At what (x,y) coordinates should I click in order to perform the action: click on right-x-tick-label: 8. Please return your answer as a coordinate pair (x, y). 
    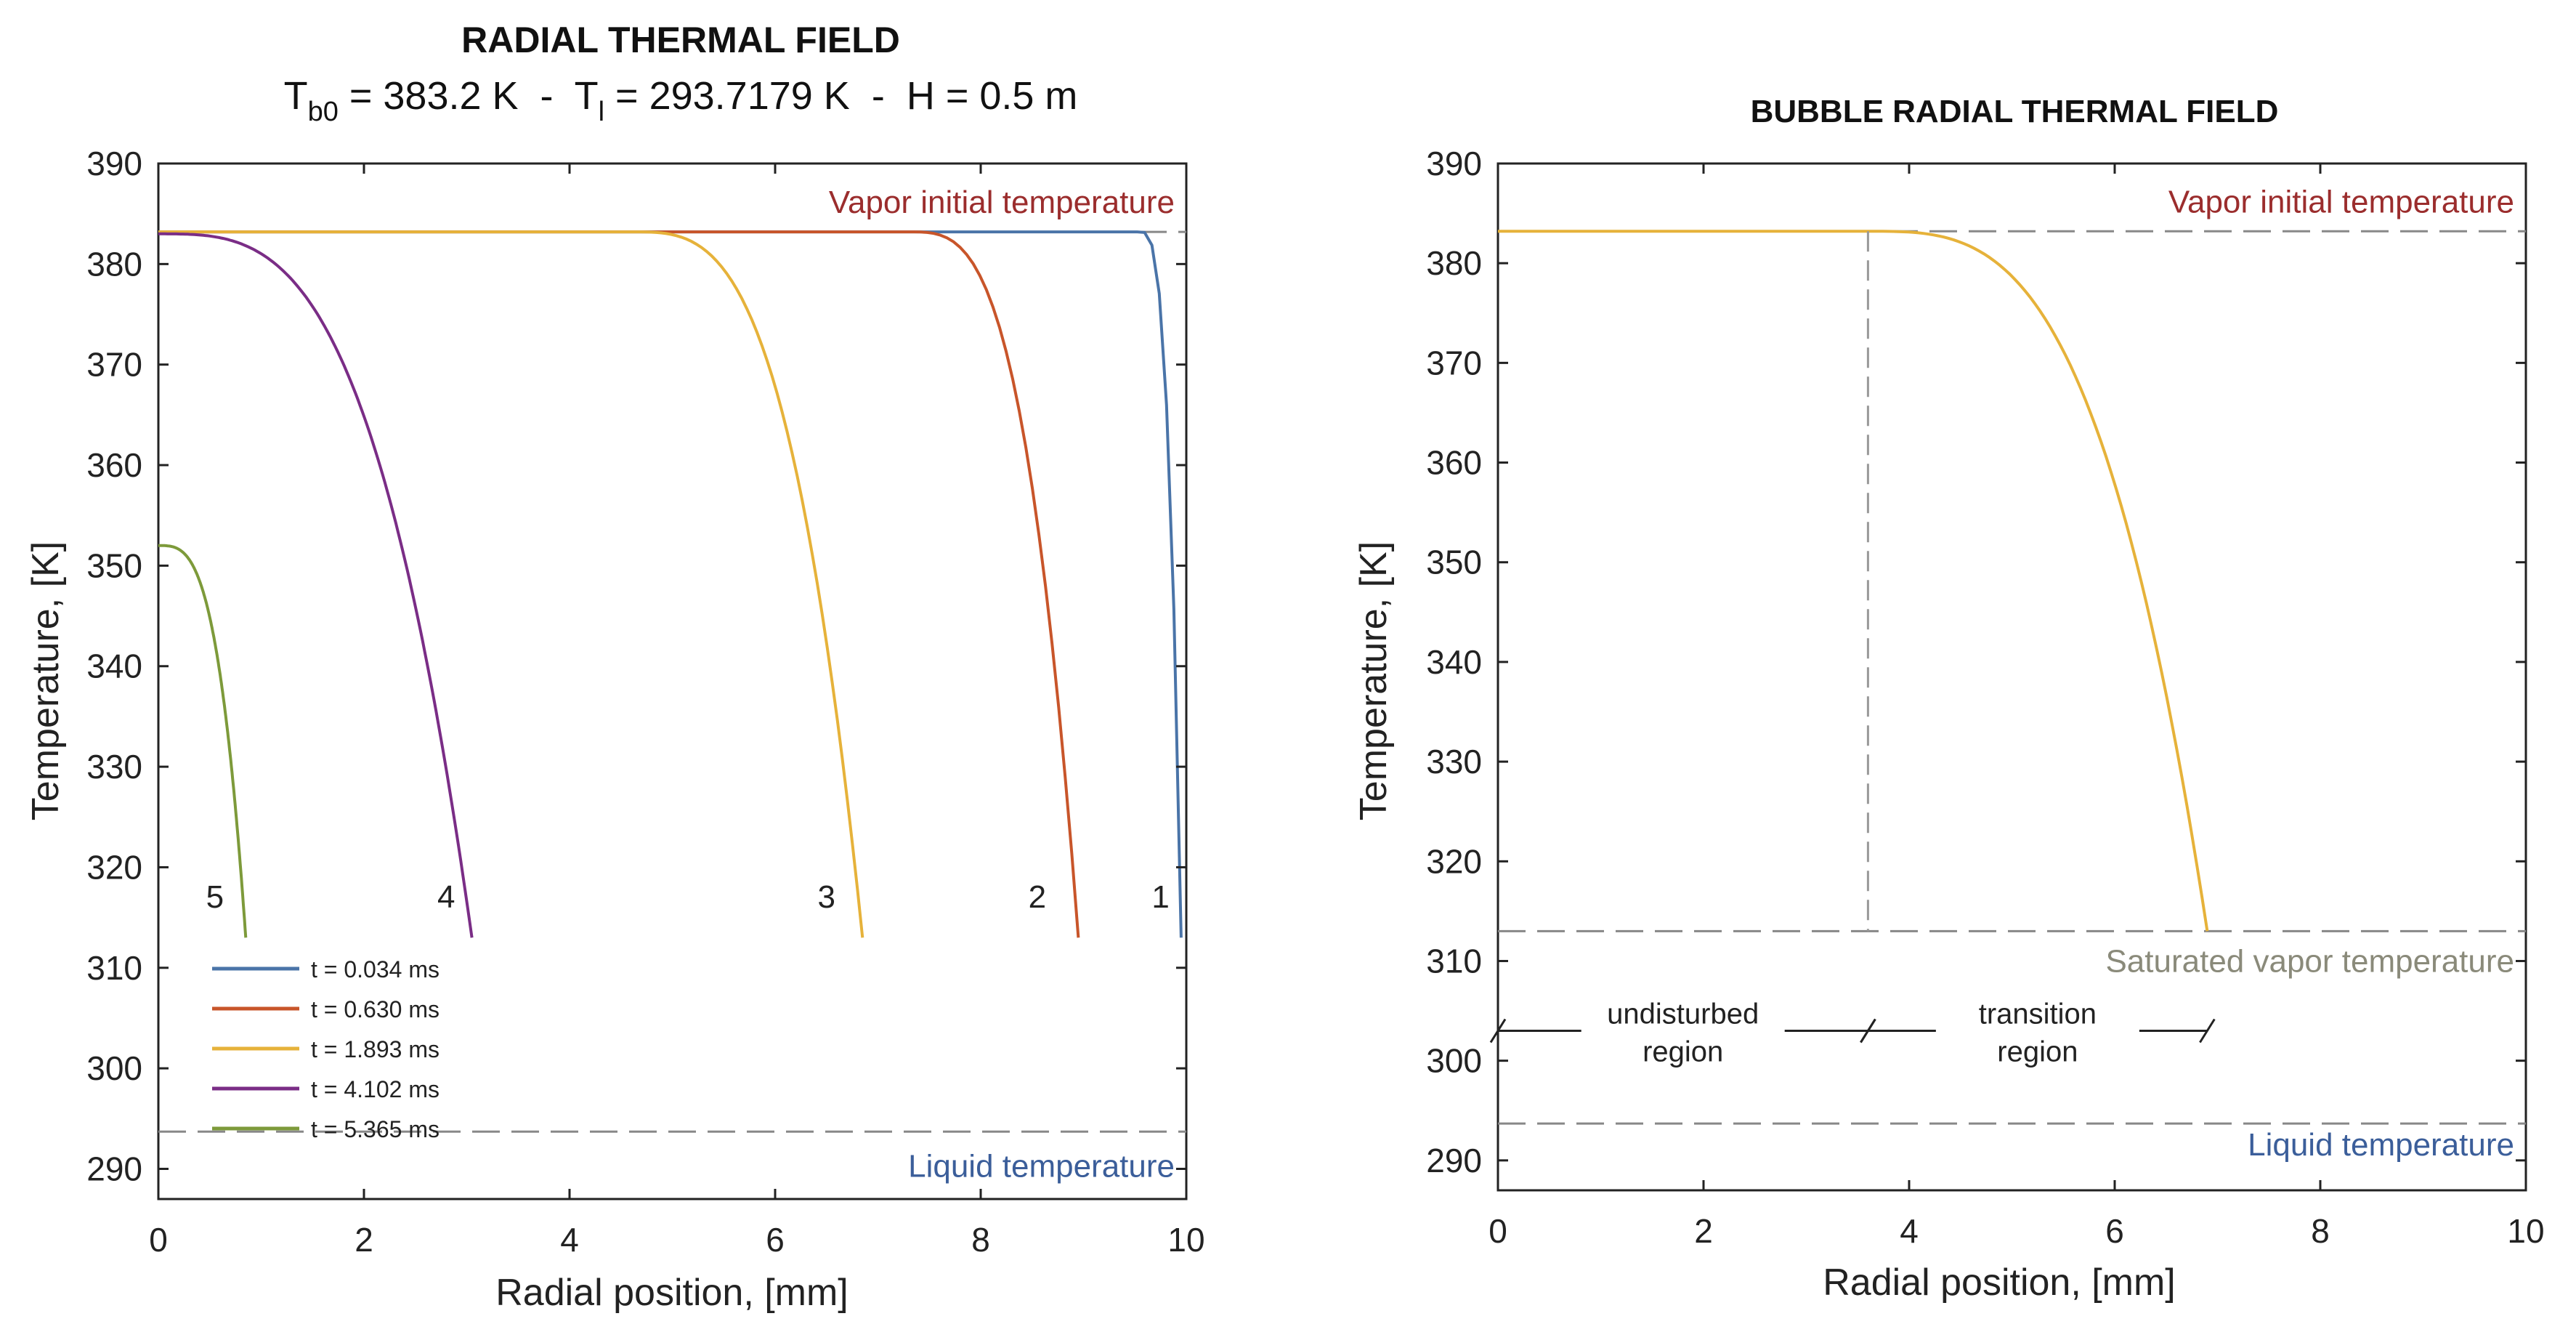
    Looking at the image, I should click on (2320, 1231).